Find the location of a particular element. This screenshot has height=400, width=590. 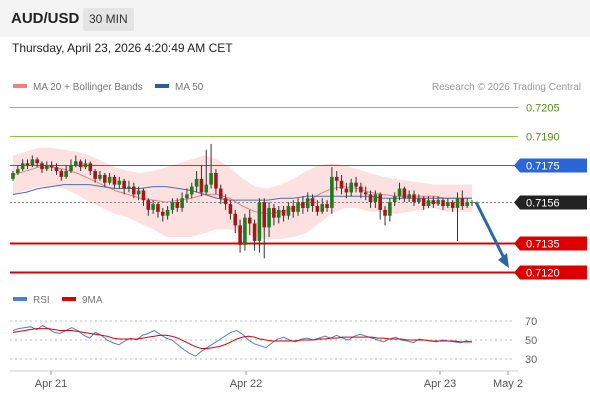

level-value-0.7190: 0.7190 is located at coordinates (543, 138).